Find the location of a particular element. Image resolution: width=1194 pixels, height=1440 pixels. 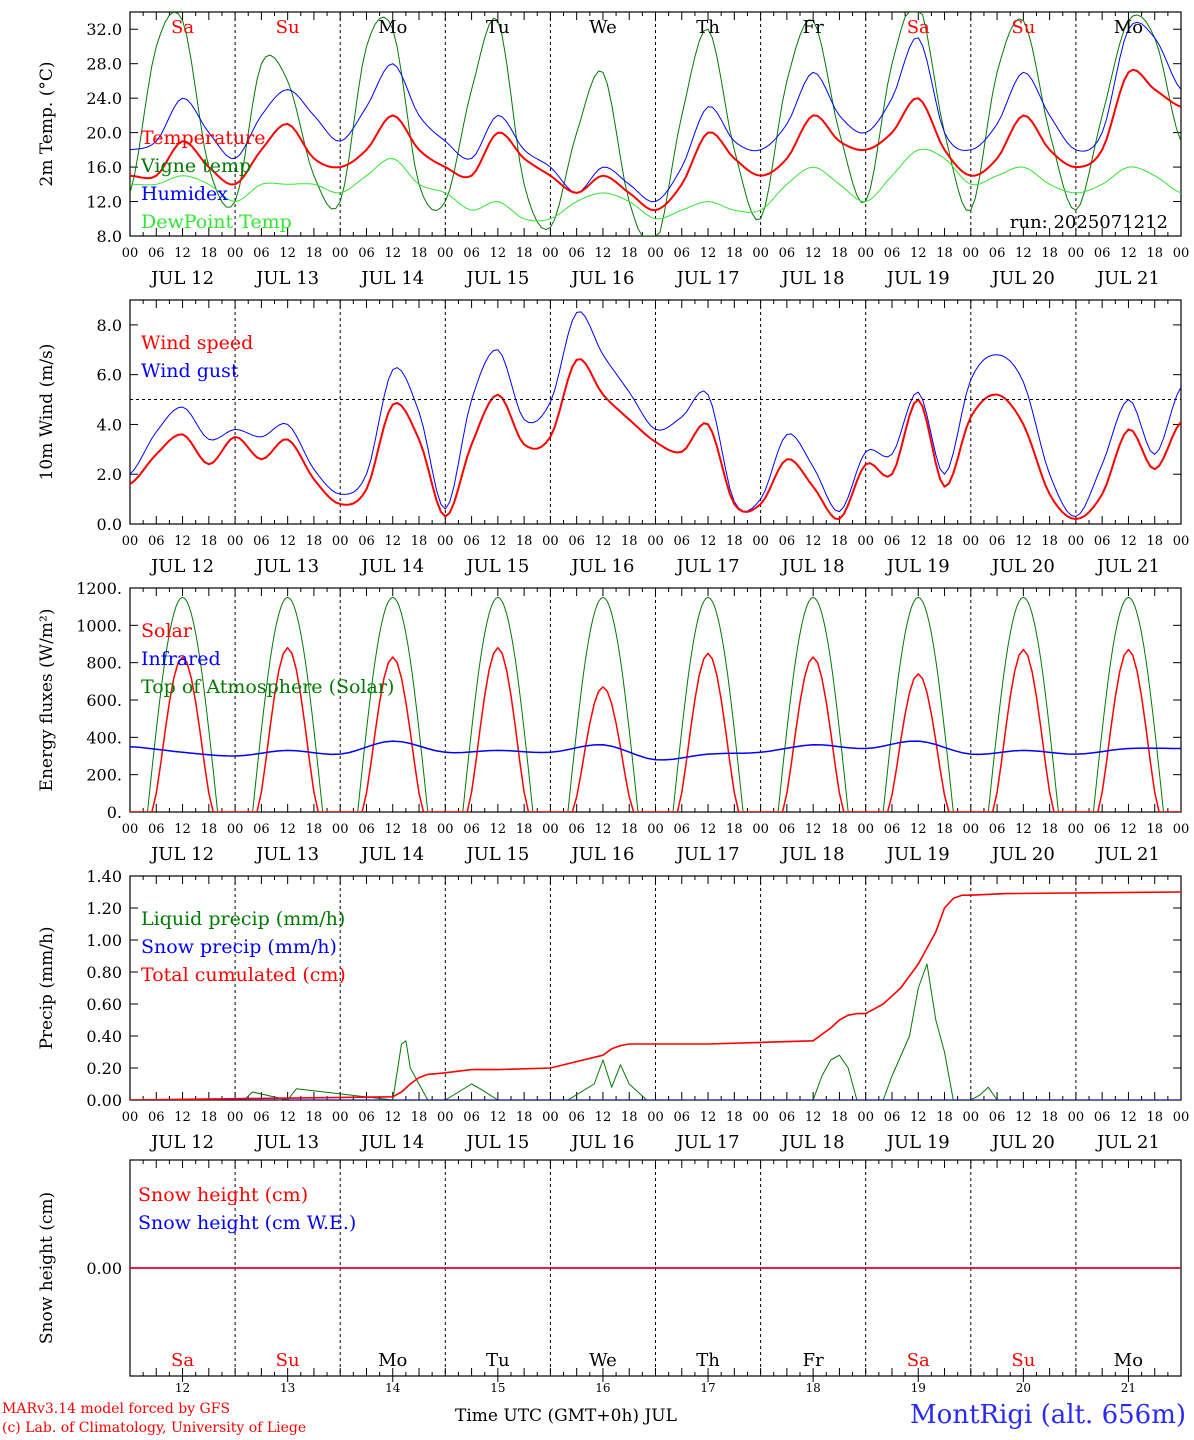

day-number-label: 18 is located at coordinates (813, 1388).